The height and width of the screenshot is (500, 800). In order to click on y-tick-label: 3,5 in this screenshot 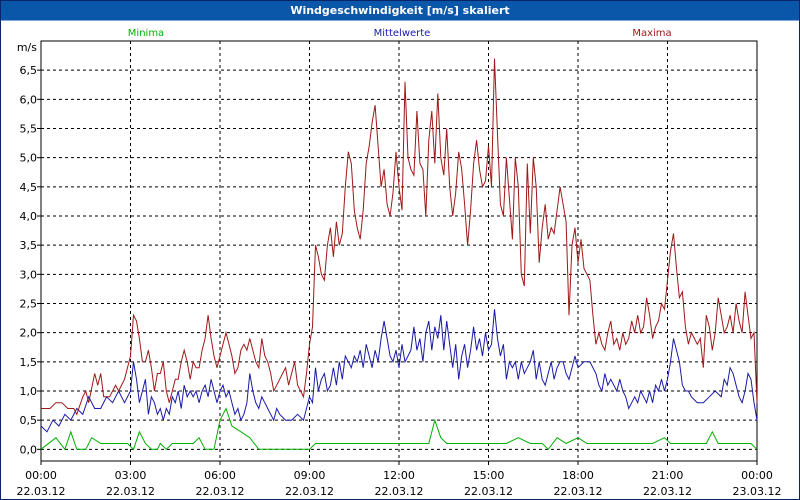, I will do `click(29, 245)`.